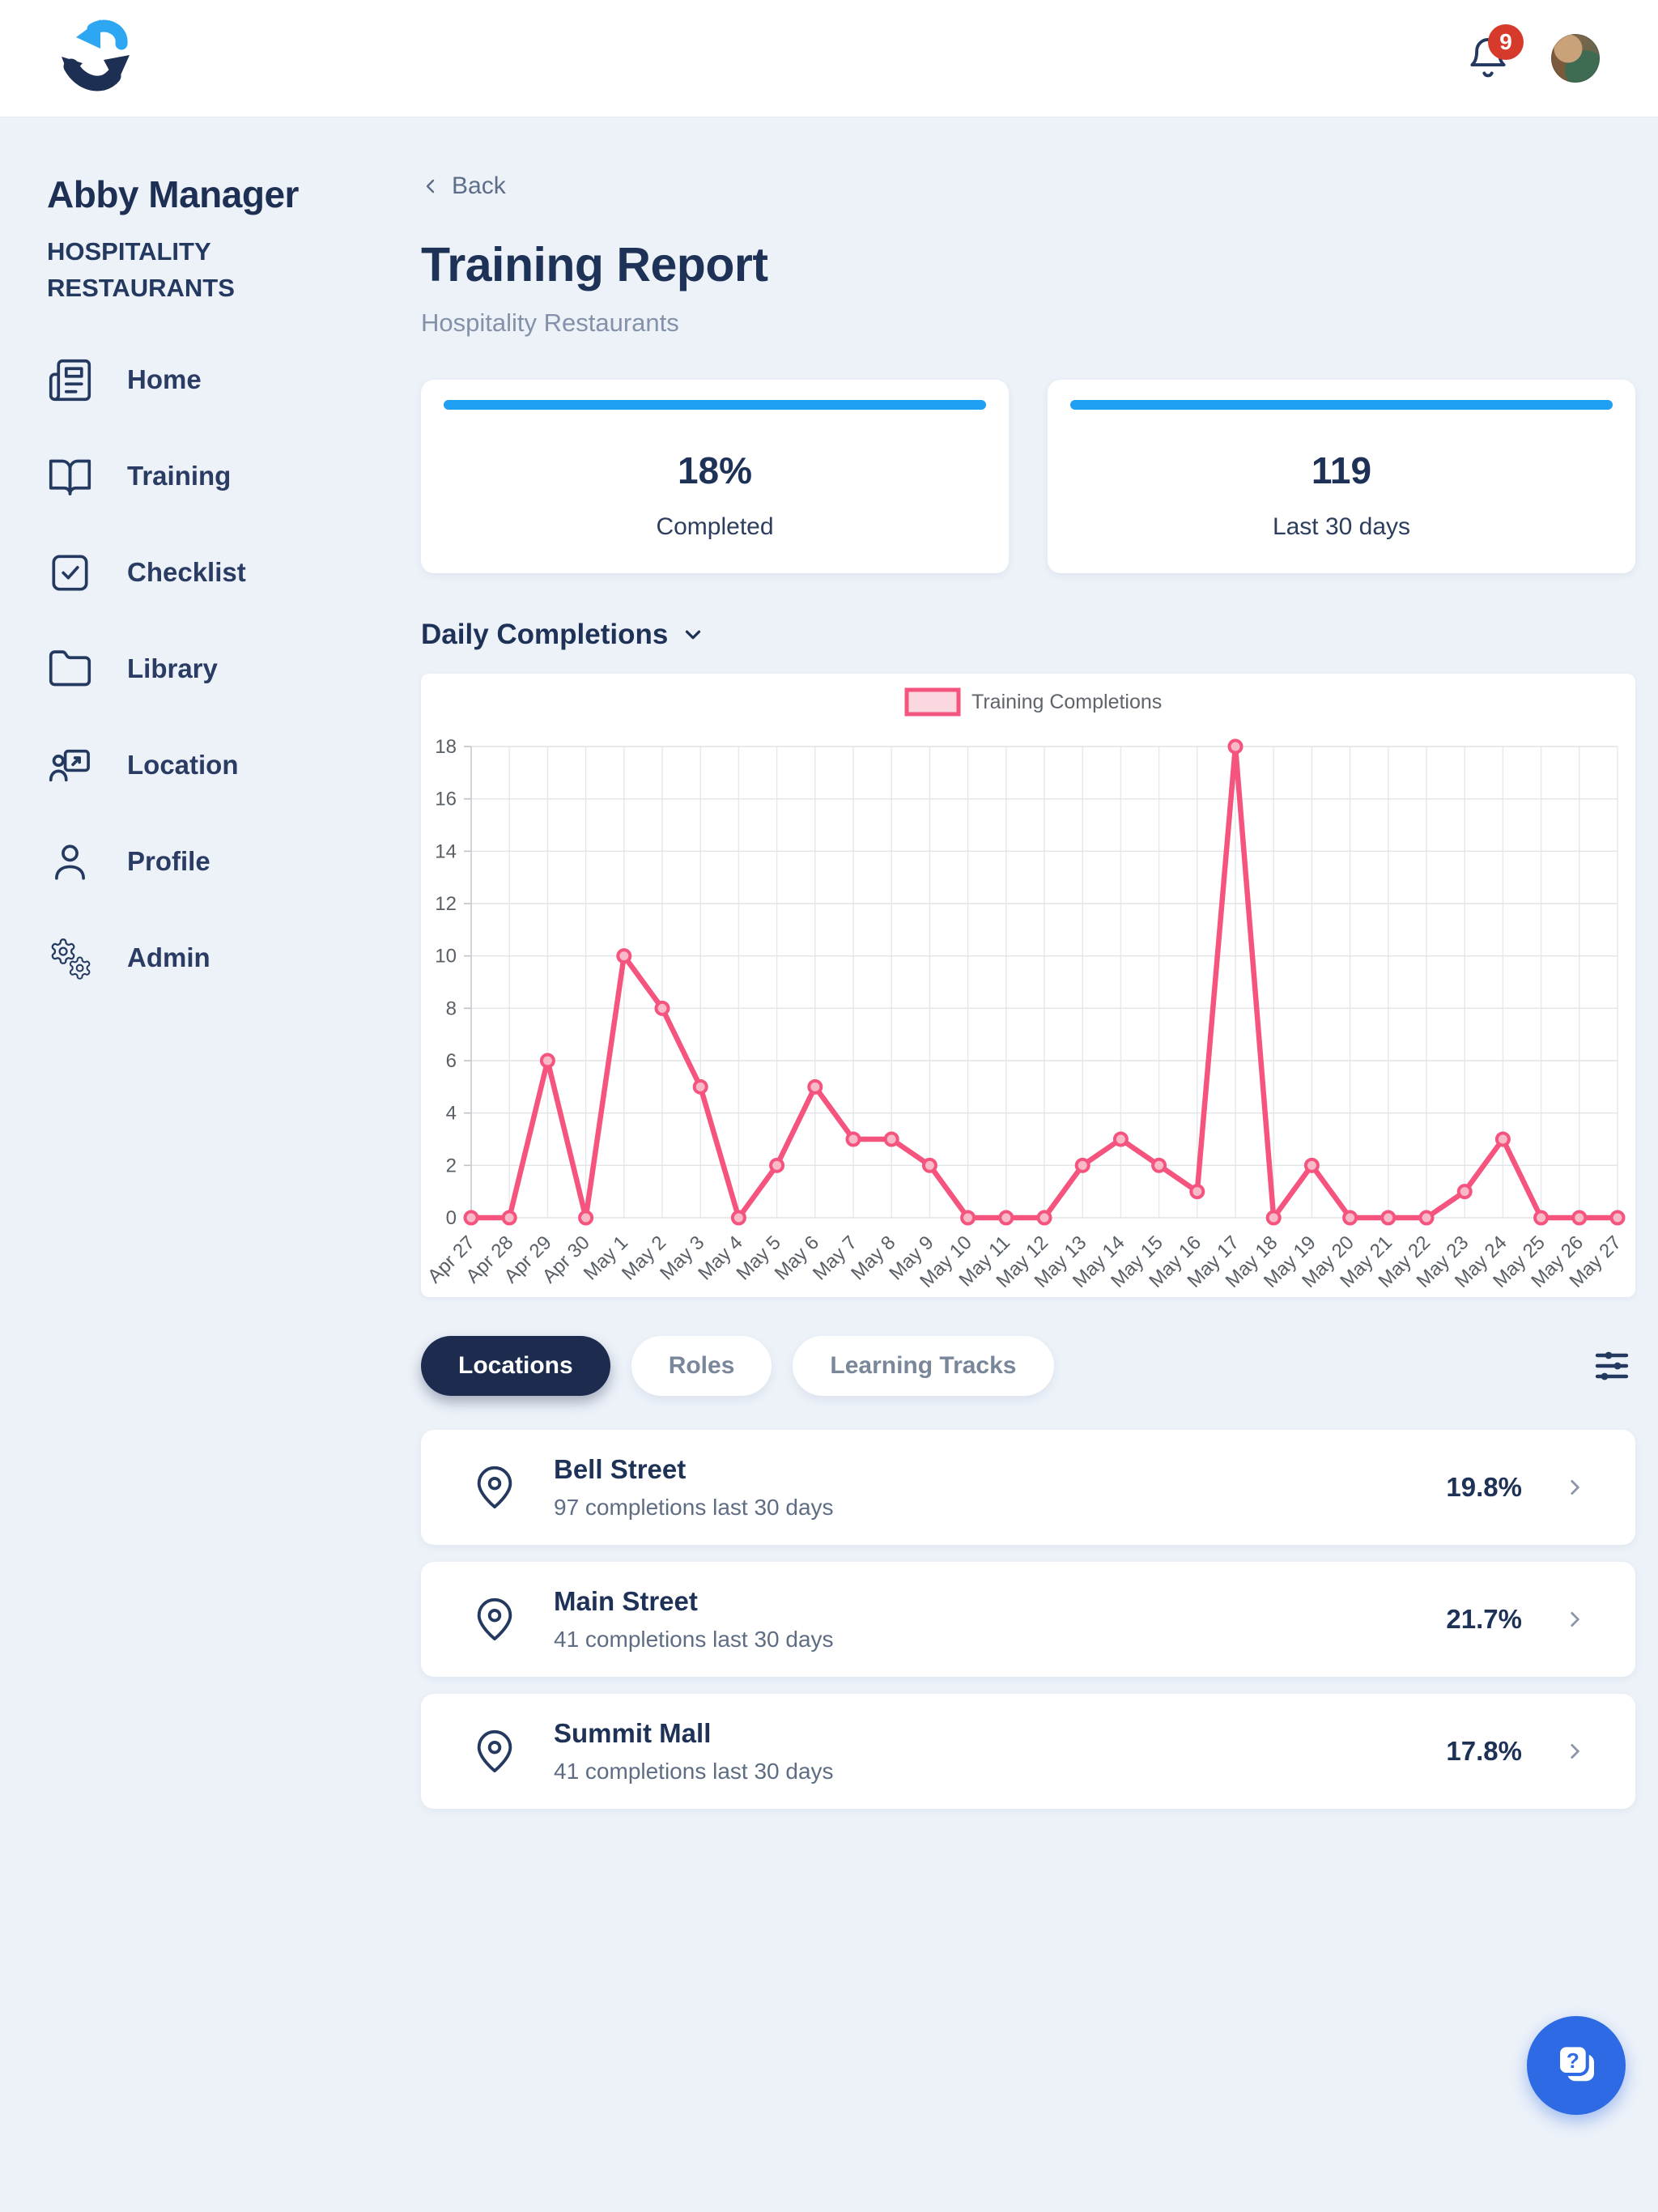  What do you see at coordinates (168, 861) in the screenshot?
I see `sidebar-item-label: Profile` at bounding box center [168, 861].